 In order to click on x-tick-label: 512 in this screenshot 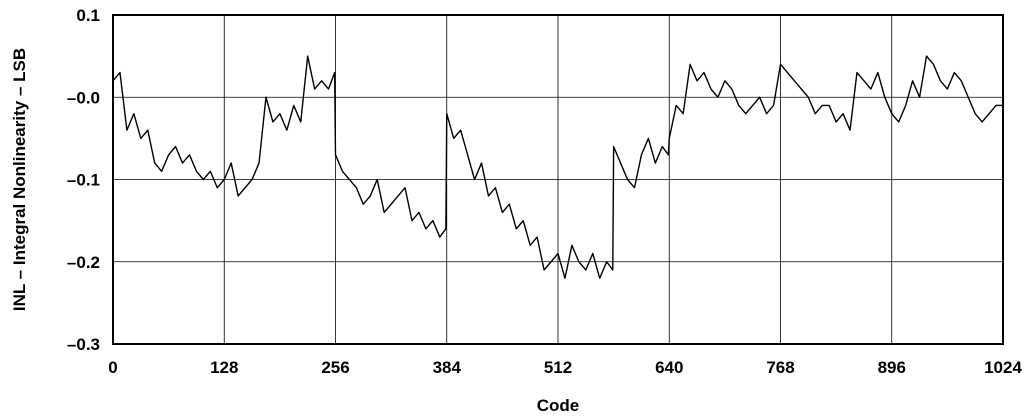, I will do `click(558, 367)`.